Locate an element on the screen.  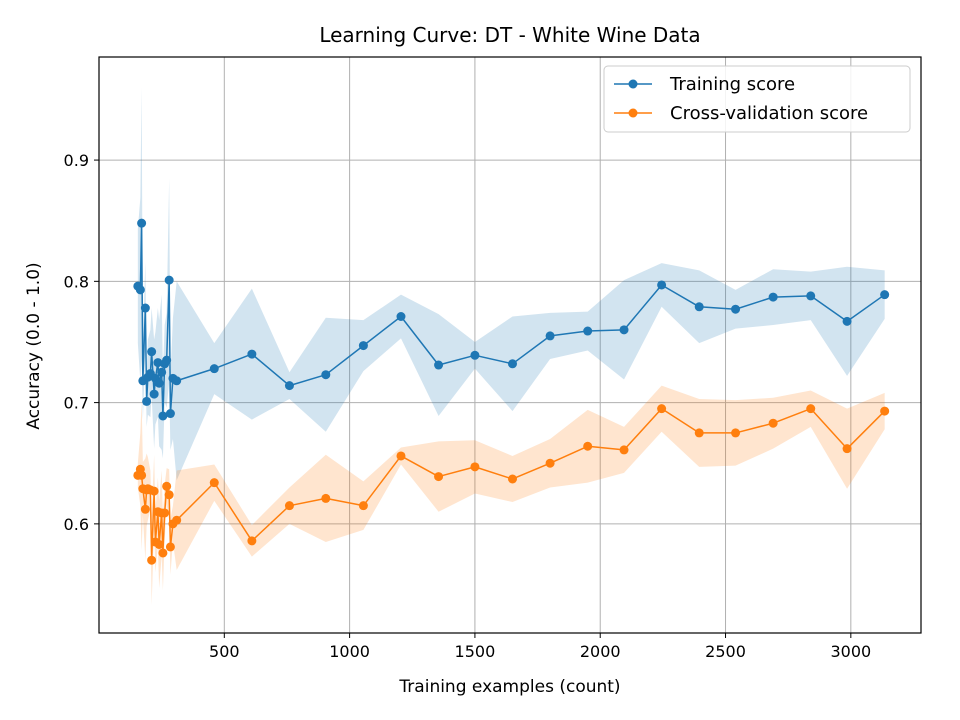
legend-label: Cross-validation score is located at coordinates (769, 113).